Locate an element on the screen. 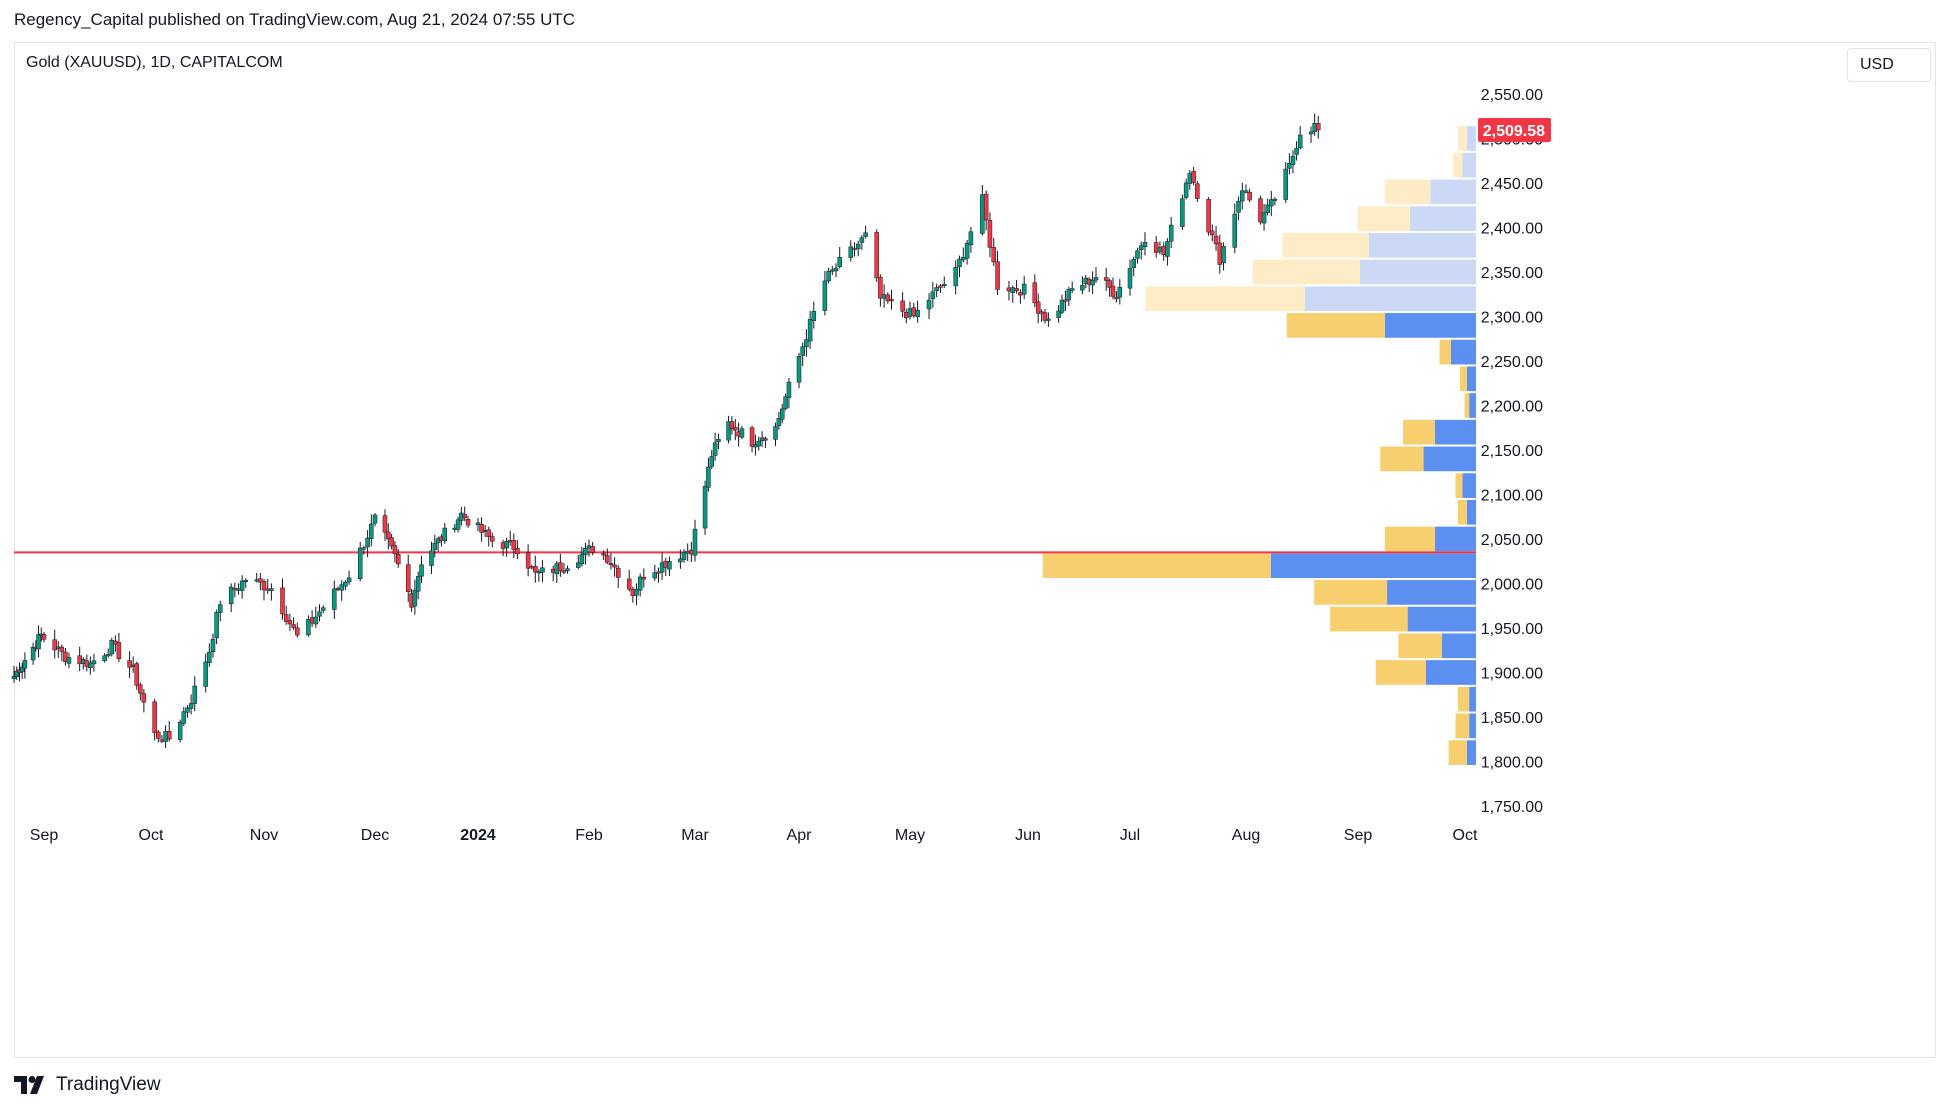  tradingview-brand: TradingView is located at coordinates (87, 1085).